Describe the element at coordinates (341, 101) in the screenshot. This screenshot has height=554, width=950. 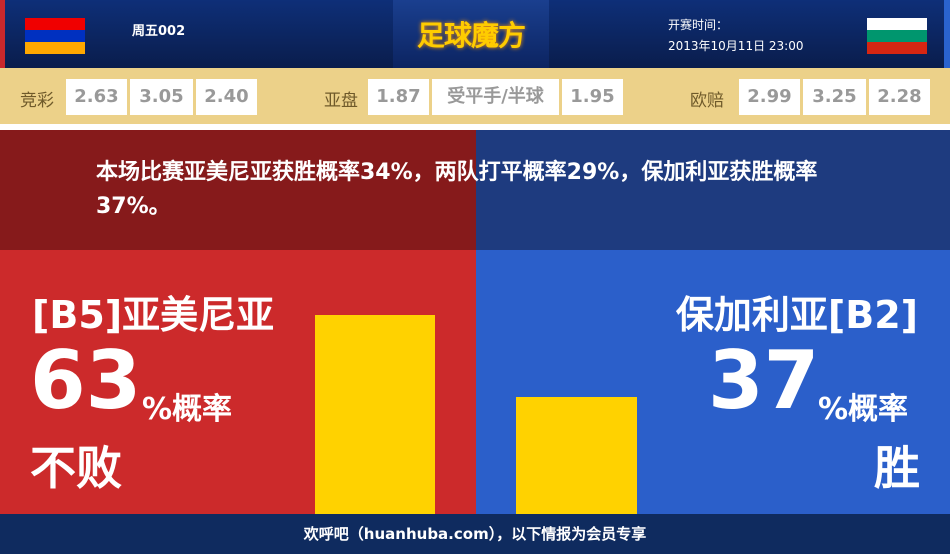
I see `yapan-label: 亚盘` at that location.